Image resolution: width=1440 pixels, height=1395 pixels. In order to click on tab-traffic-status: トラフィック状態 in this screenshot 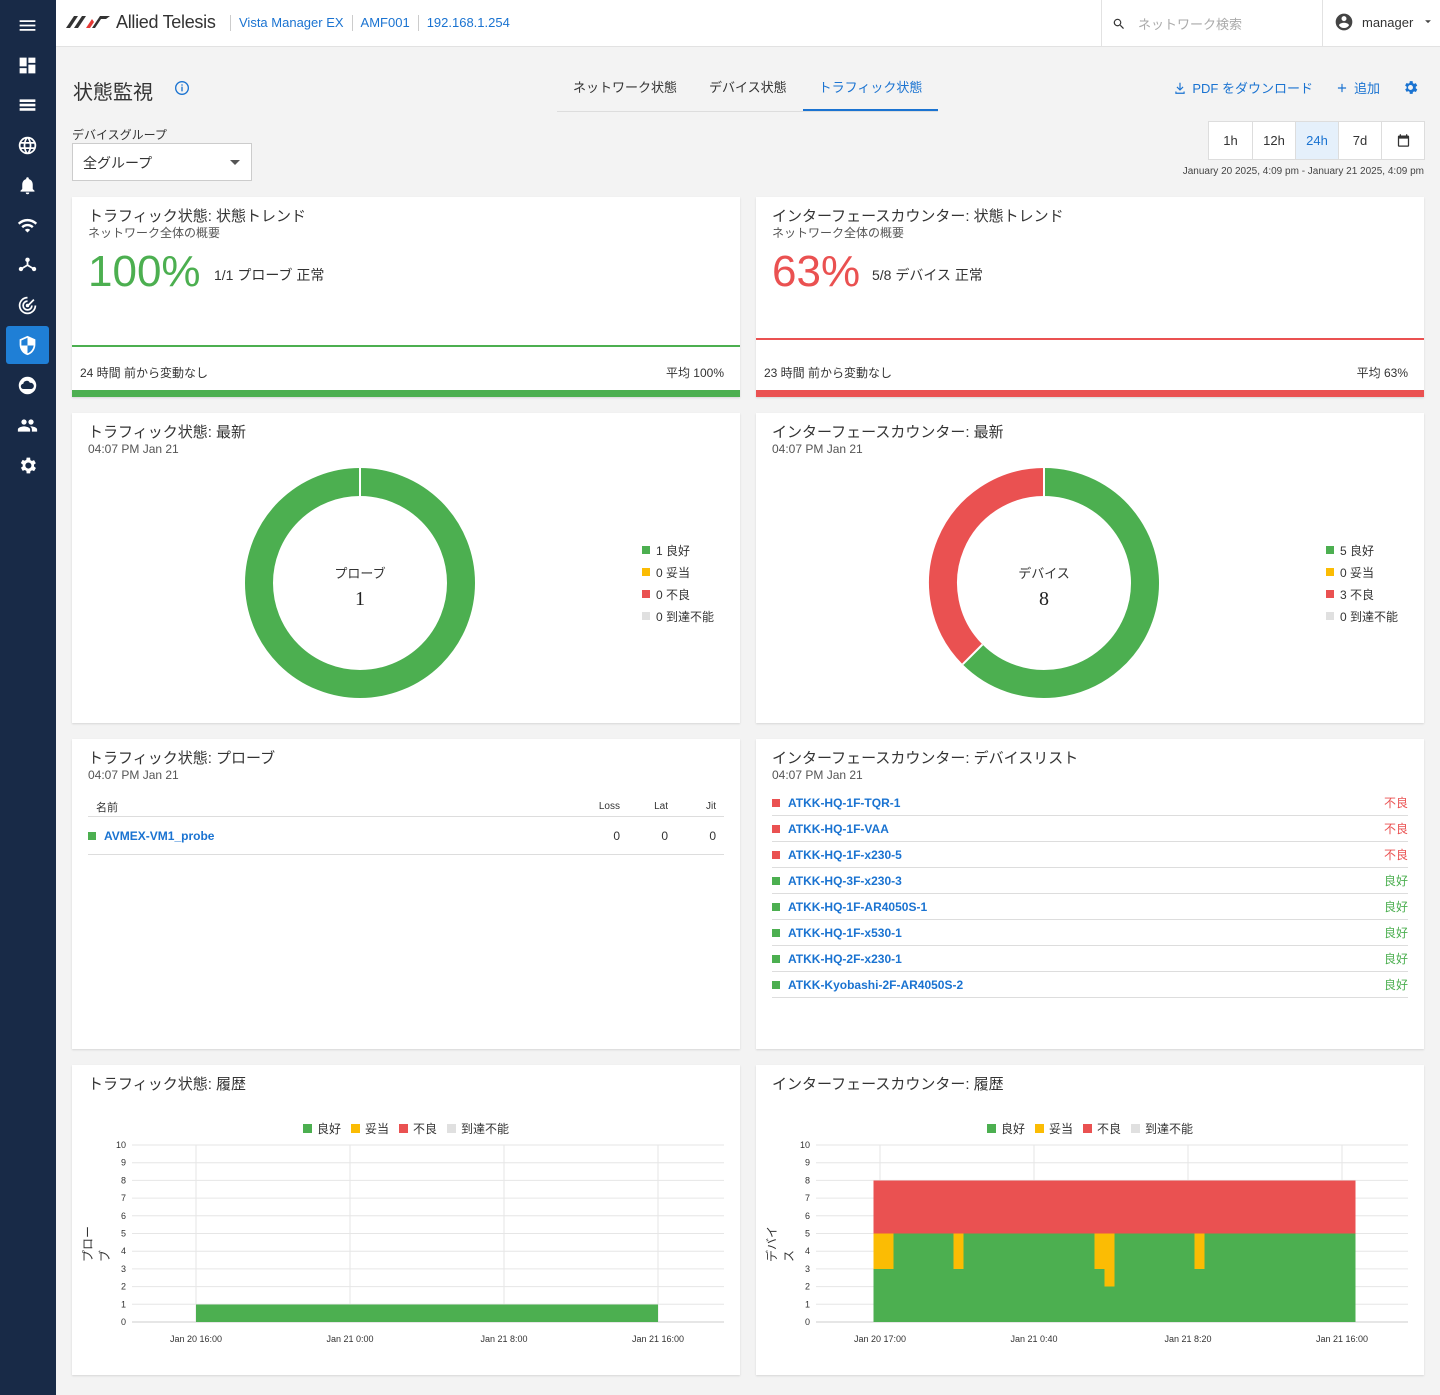, I will do `click(870, 90)`.